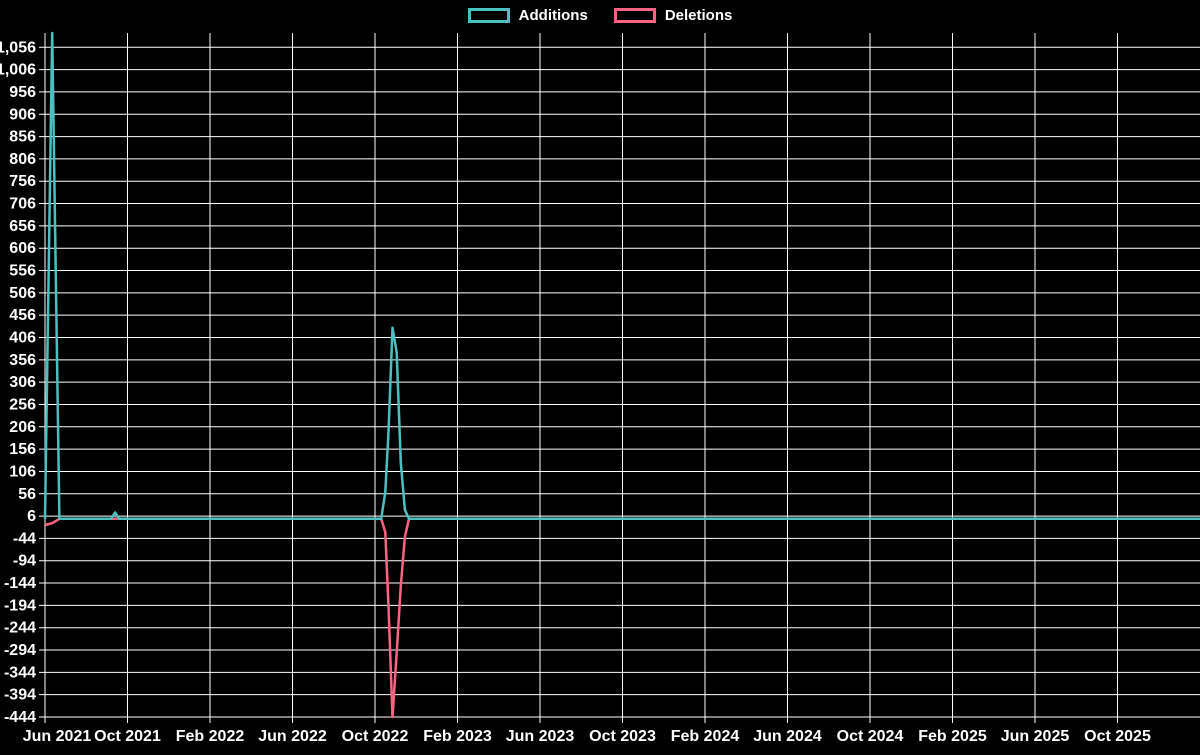 The height and width of the screenshot is (755, 1200). What do you see at coordinates (457, 736) in the screenshot?
I see `x-tick-label: Feb 2023` at bounding box center [457, 736].